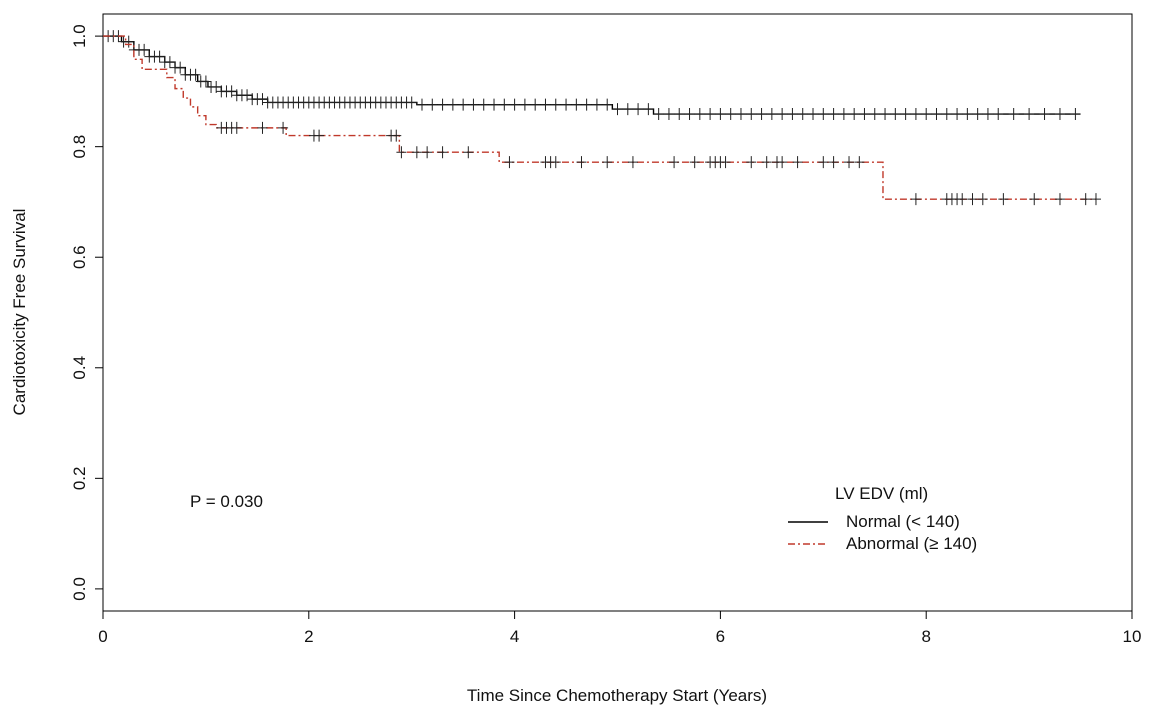  What do you see at coordinates (226, 501) in the screenshot?
I see `p-value-annotation: P = 0.030` at bounding box center [226, 501].